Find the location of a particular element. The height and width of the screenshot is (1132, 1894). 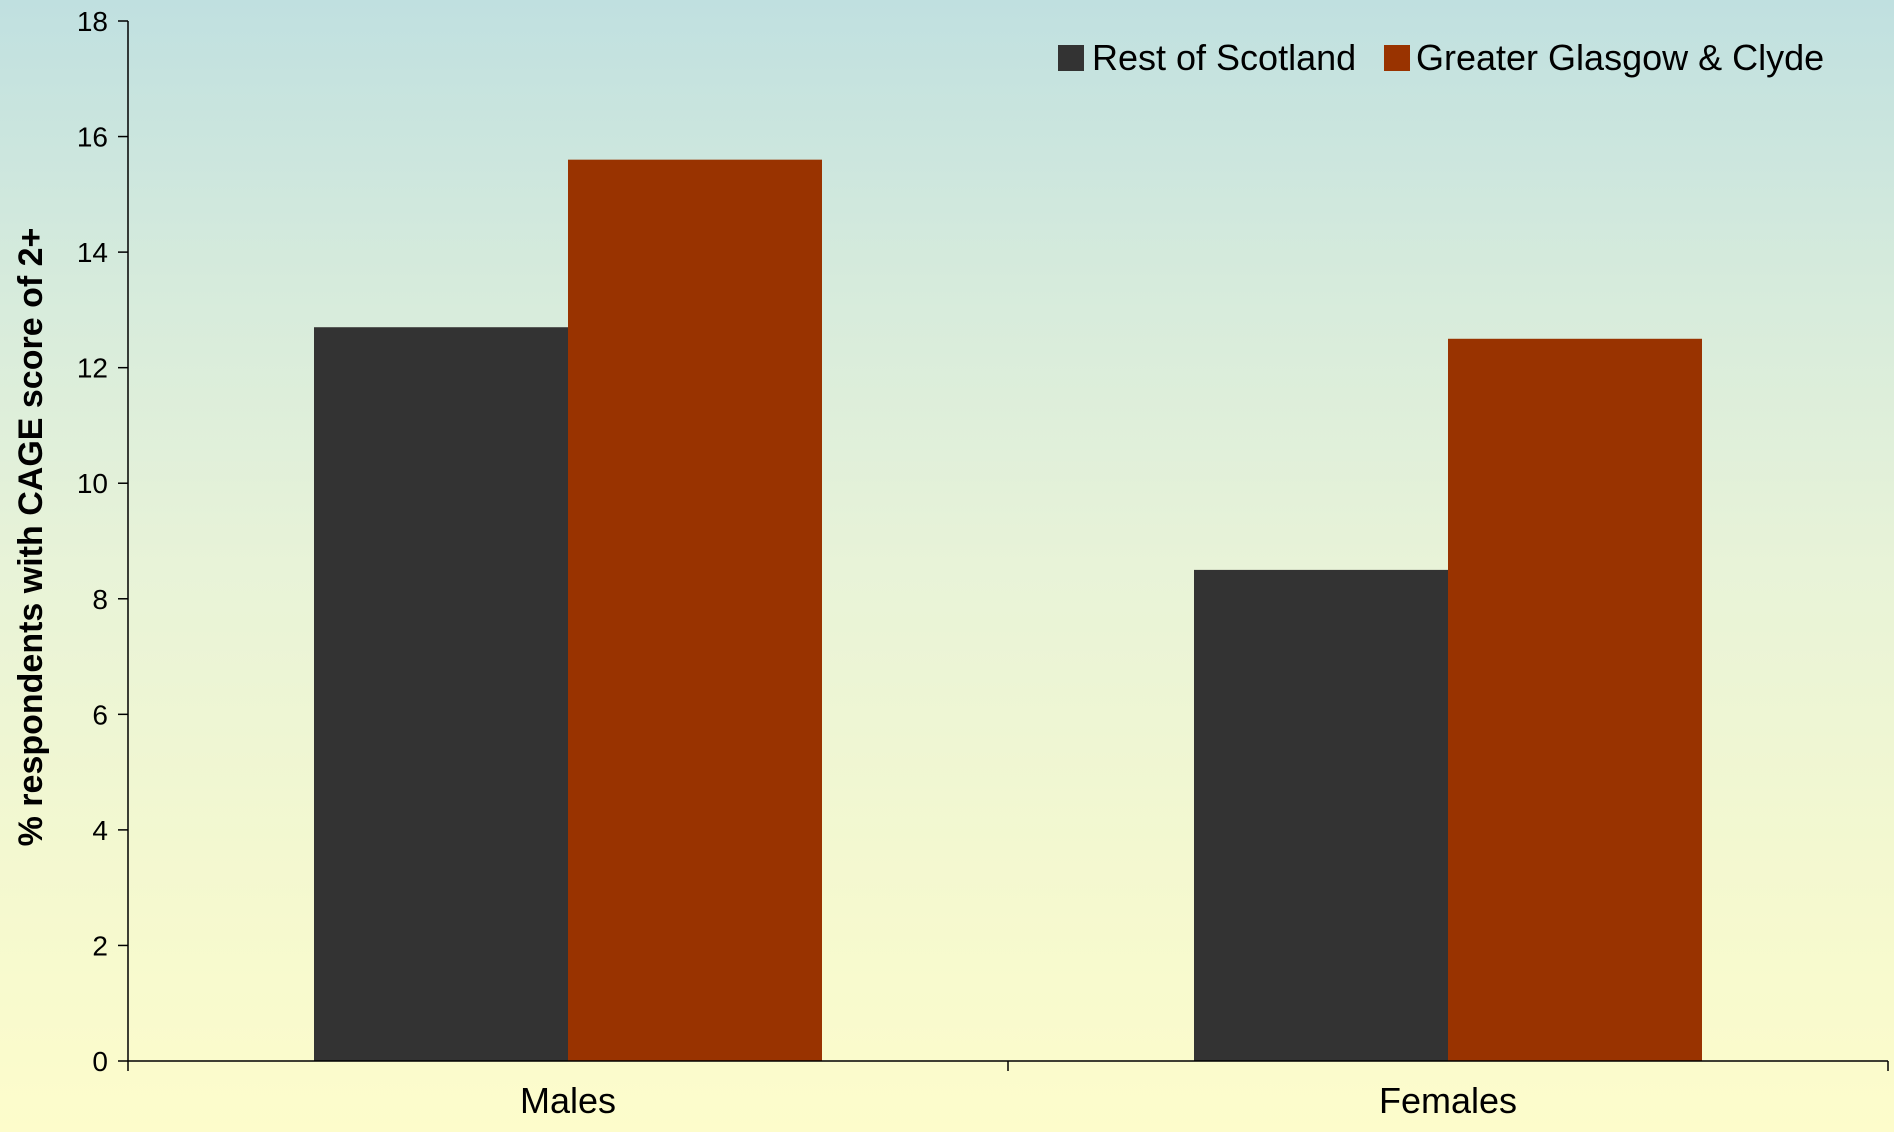

x-category-label: Males is located at coordinates (568, 1100).